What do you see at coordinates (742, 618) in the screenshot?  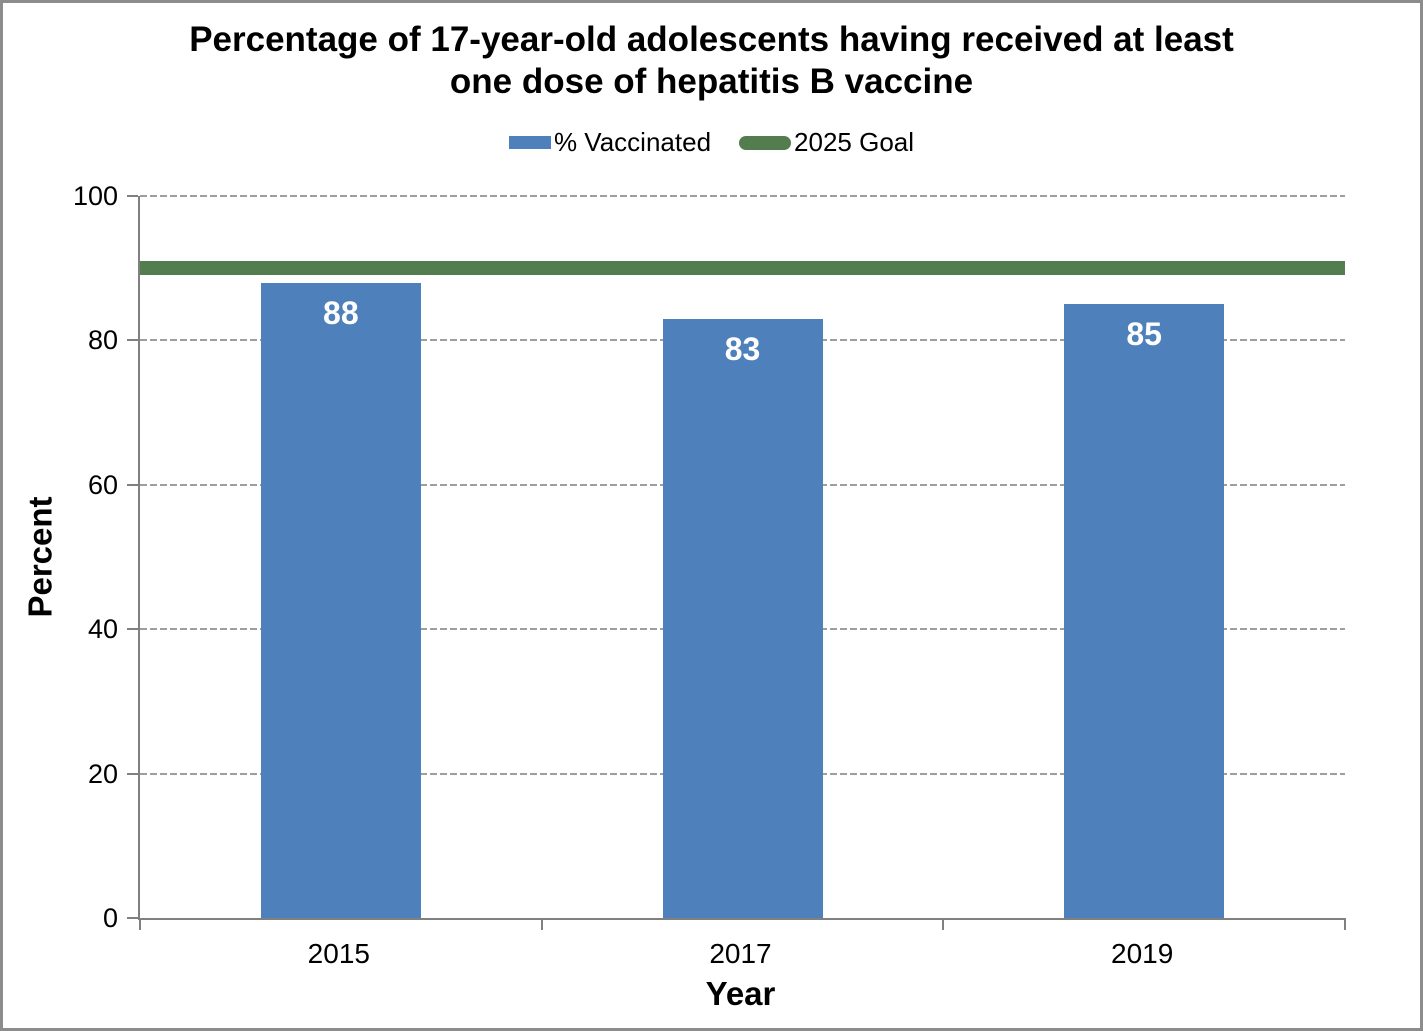 I see `bar-2017: 83` at bounding box center [742, 618].